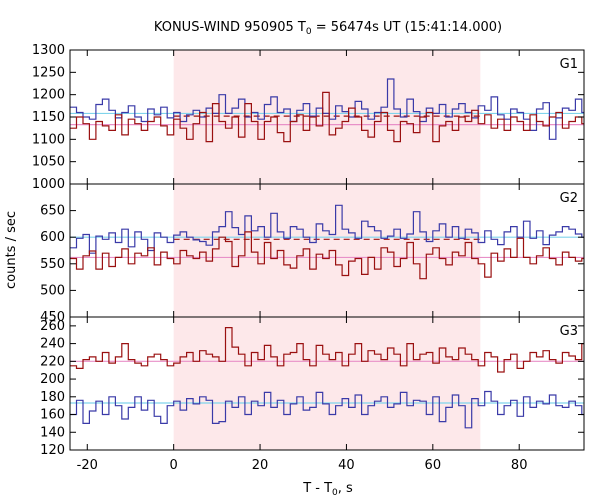 The width and height of the screenshot is (600, 500). Describe the element at coordinates (52, 264) in the screenshot. I see `y-tick-label: 550` at that location.